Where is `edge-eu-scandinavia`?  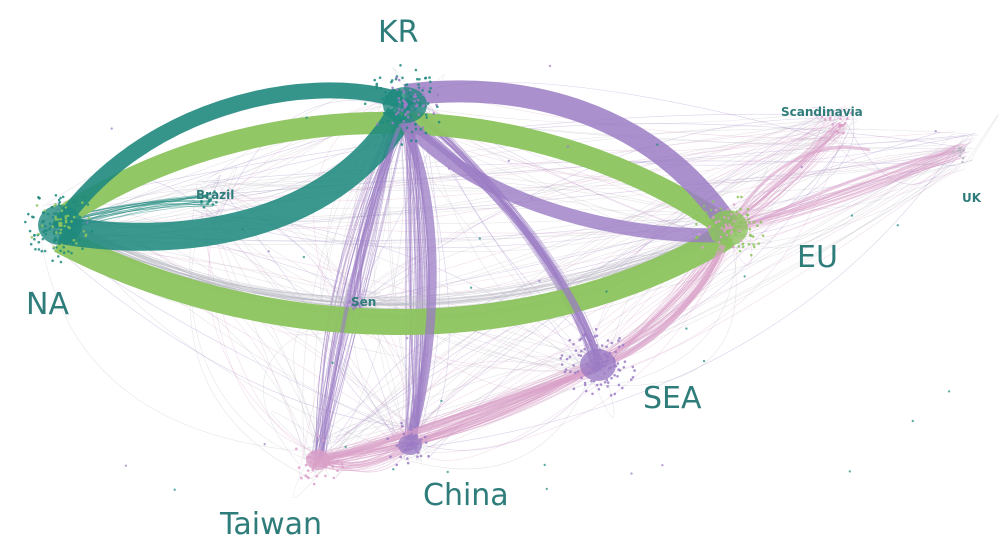
edge-eu-scandinavia is located at coordinates (799, 186).